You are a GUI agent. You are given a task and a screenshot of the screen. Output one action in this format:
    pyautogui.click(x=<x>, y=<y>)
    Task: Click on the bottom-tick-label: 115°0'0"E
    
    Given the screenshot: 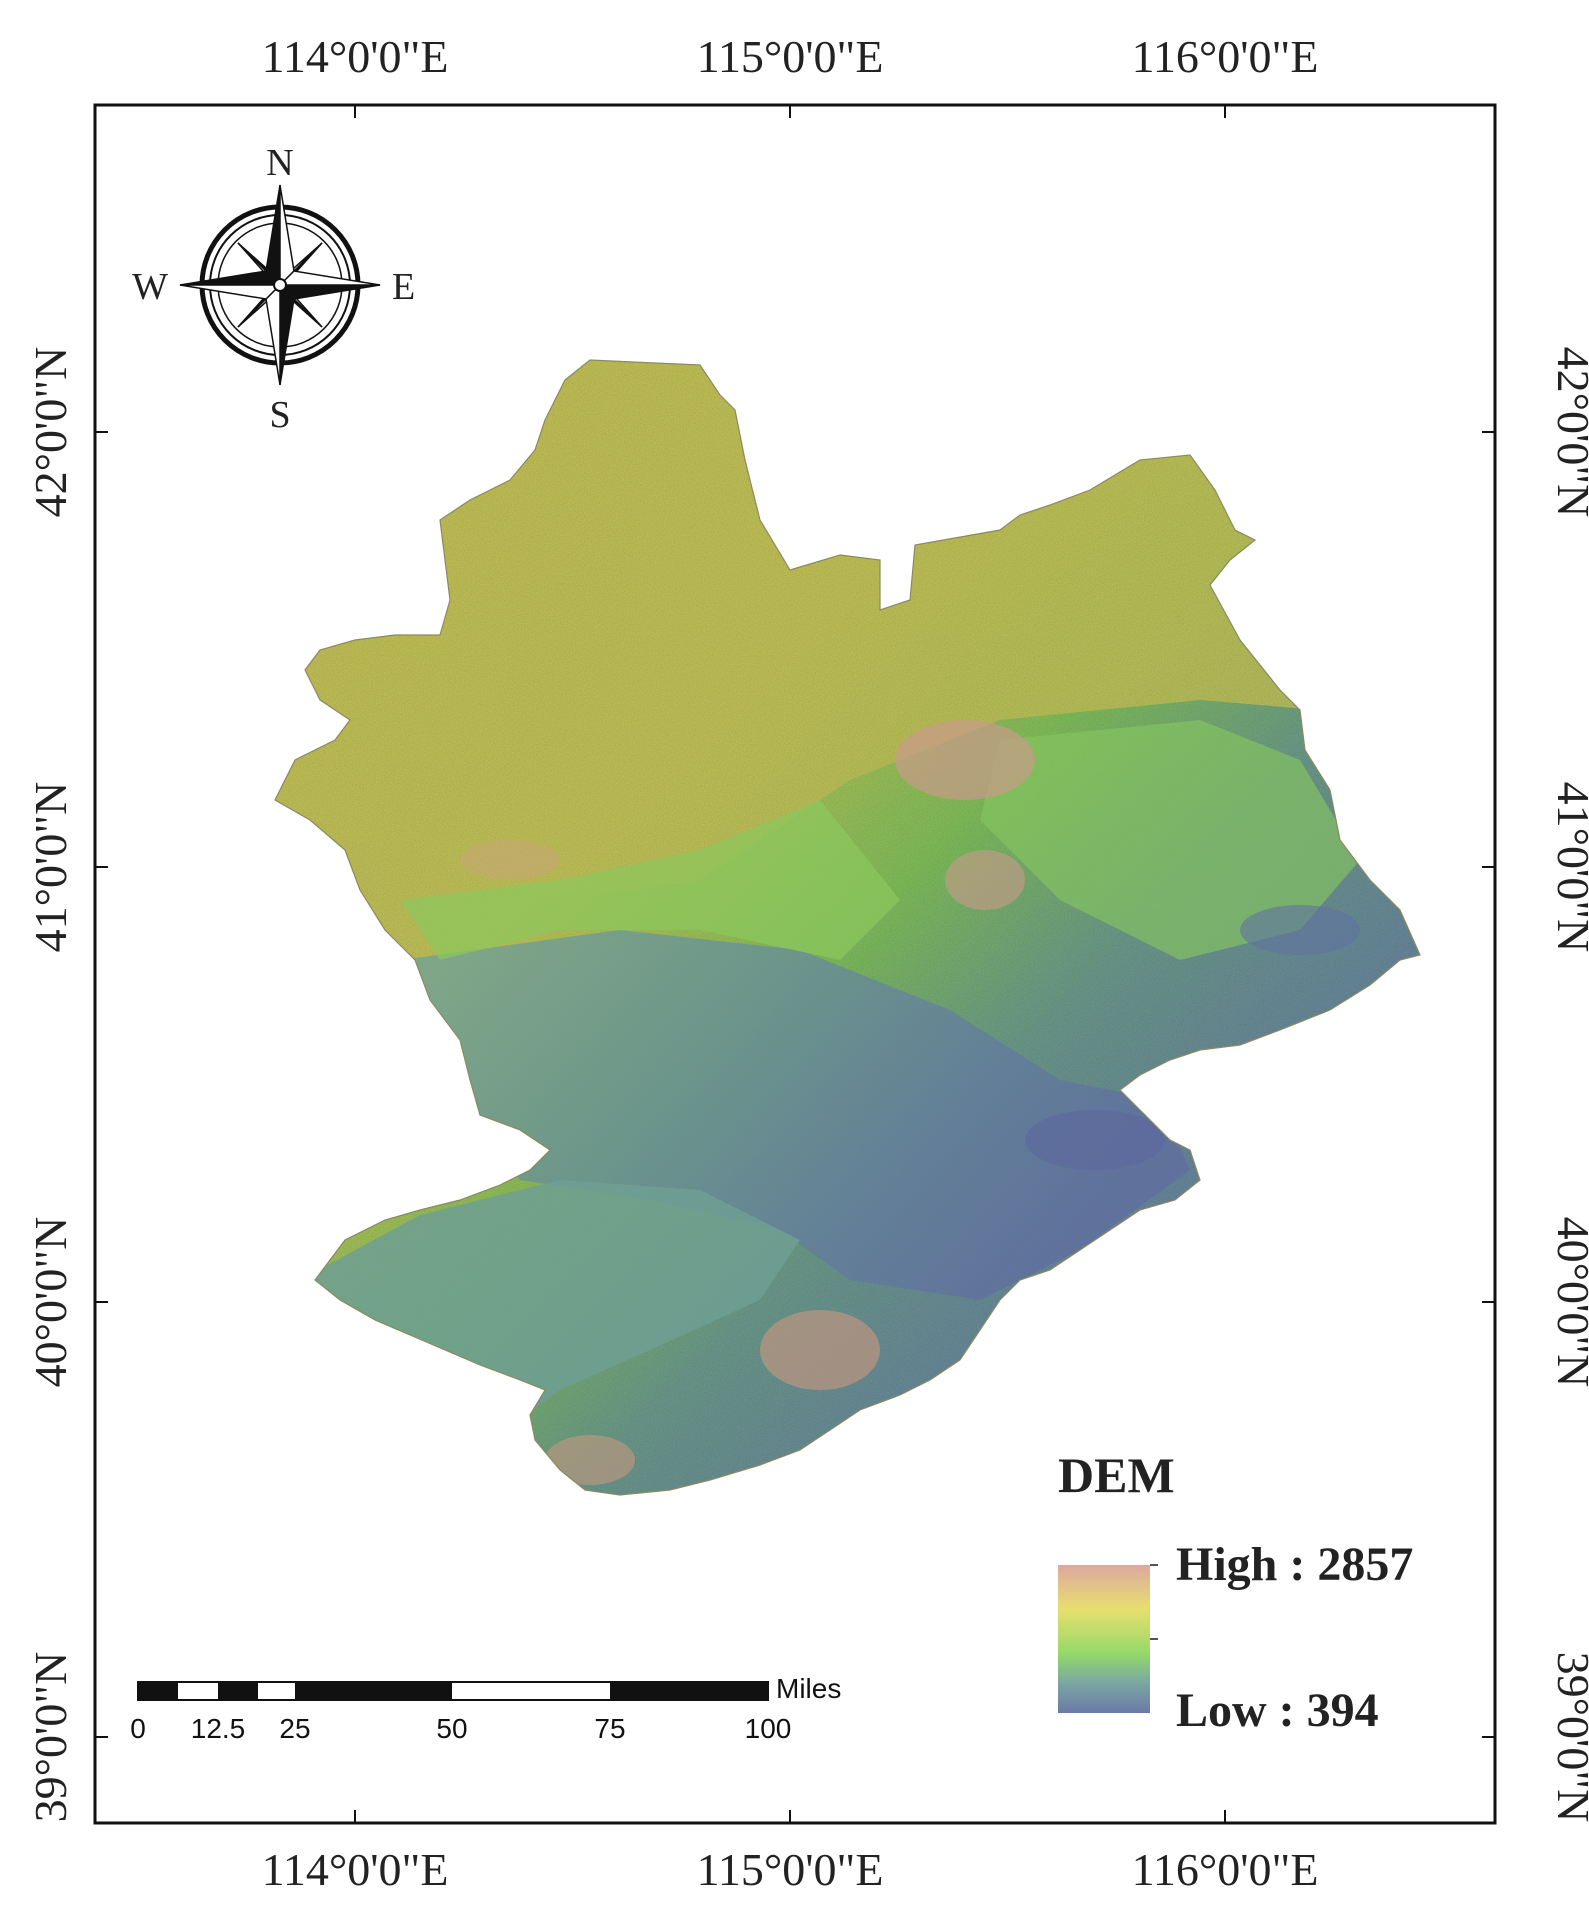 What is the action you would take?
    pyautogui.click(x=790, y=1869)
    